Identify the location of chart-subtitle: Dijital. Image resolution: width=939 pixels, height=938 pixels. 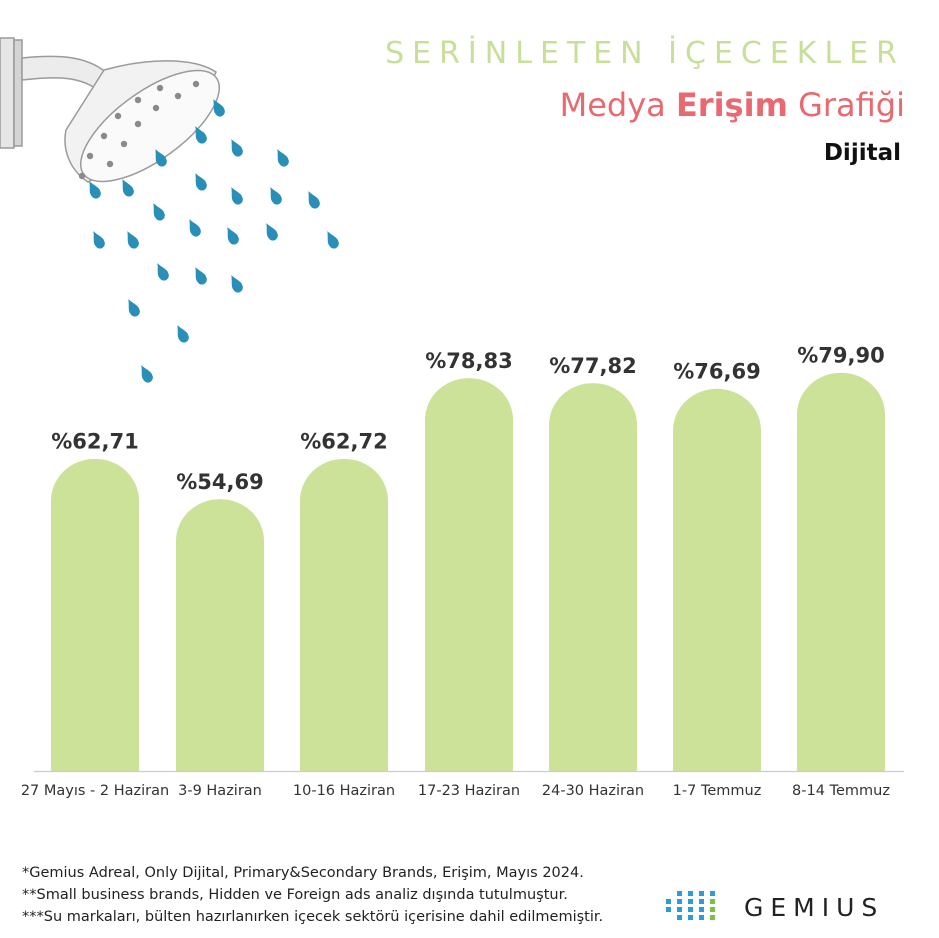
(862, 153).